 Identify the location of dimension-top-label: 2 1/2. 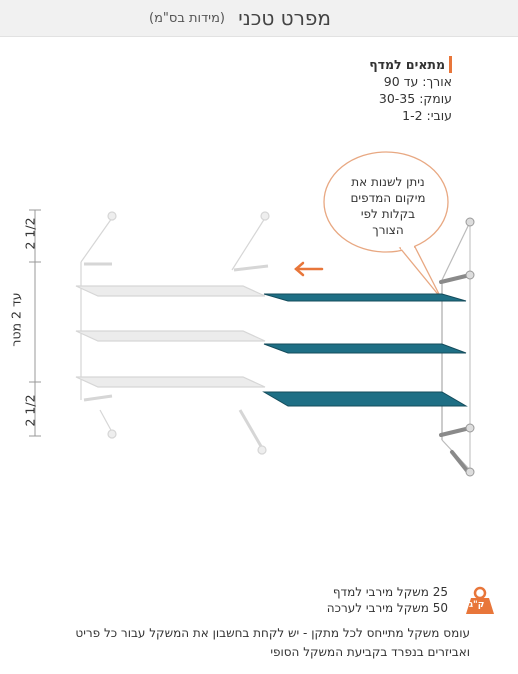
(30, 233).